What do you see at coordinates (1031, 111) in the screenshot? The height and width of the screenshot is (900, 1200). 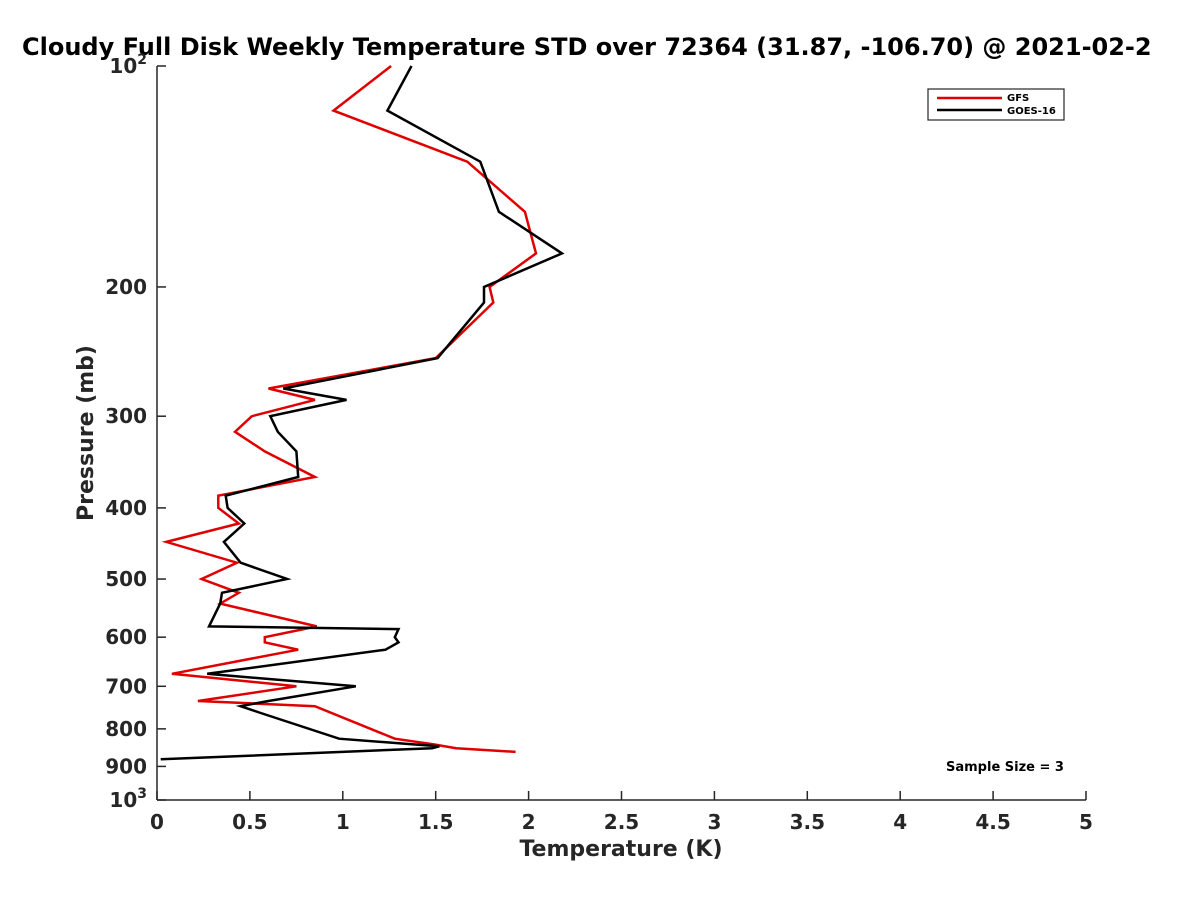 I see `legend-label-goes16: GOES-16` at bounding box center [1031, 111].